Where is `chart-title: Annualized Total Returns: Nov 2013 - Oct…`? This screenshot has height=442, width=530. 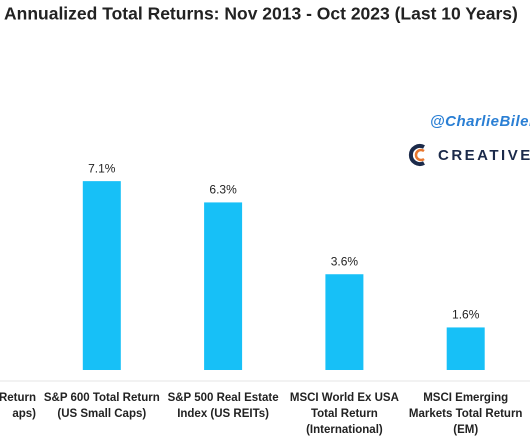 chart-title: Annualized Total Returns: Nov 2013 - Oct… is located at coordinates (261, 14).